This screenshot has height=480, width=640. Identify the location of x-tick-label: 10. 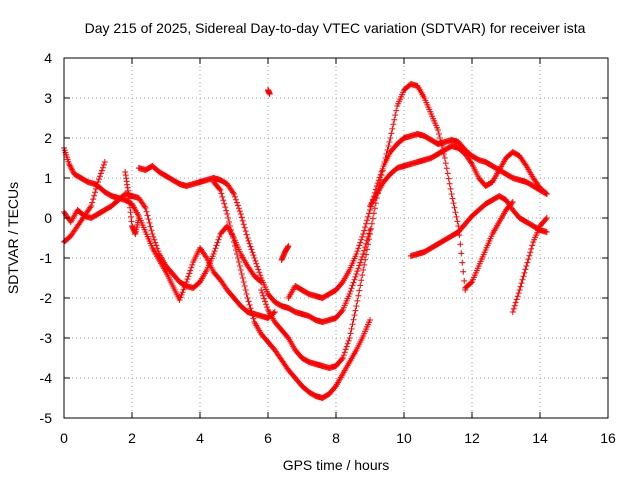
(404, 438).